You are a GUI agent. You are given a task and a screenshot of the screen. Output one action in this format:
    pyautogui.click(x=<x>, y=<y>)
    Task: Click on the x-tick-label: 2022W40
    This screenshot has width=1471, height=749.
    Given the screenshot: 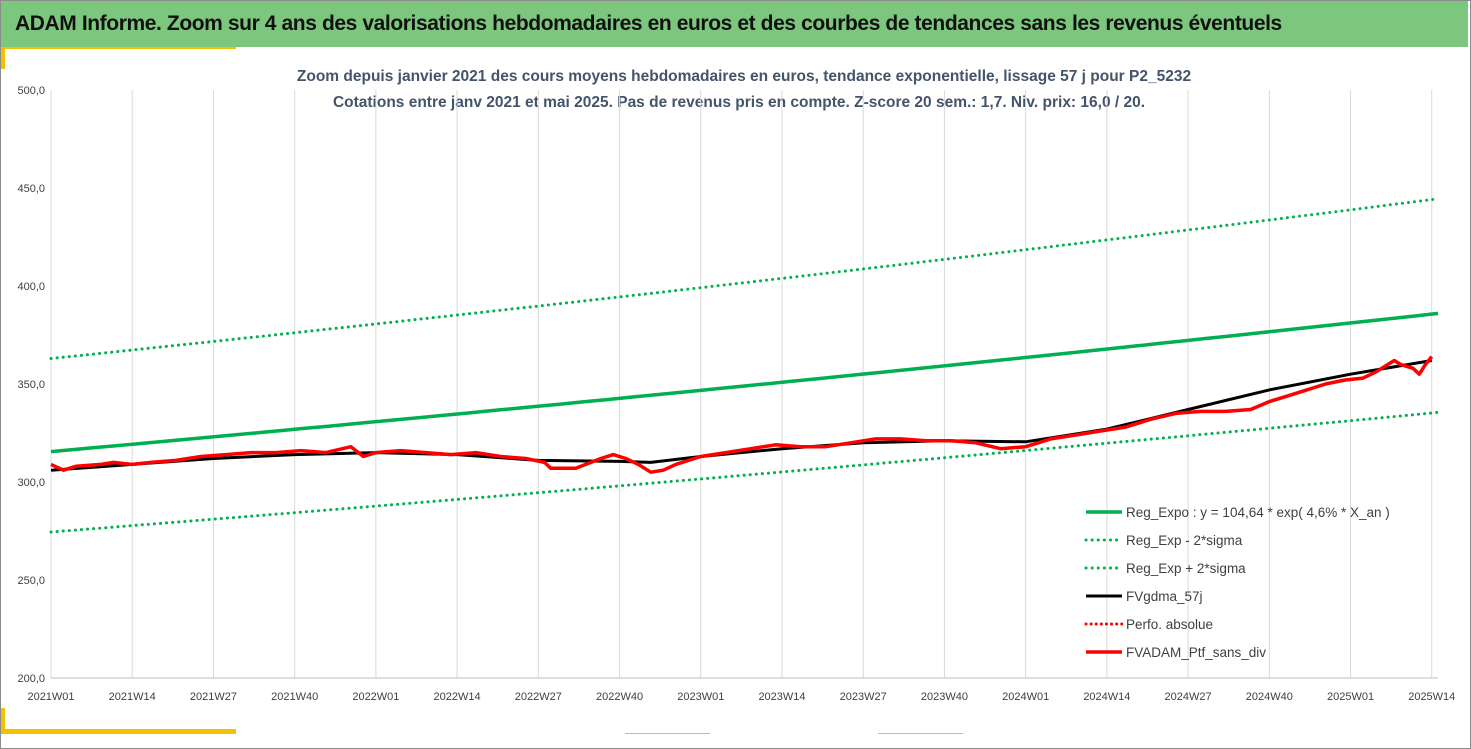 What is the action you would take?
    pyautogui.click(x=619, y=697)
    